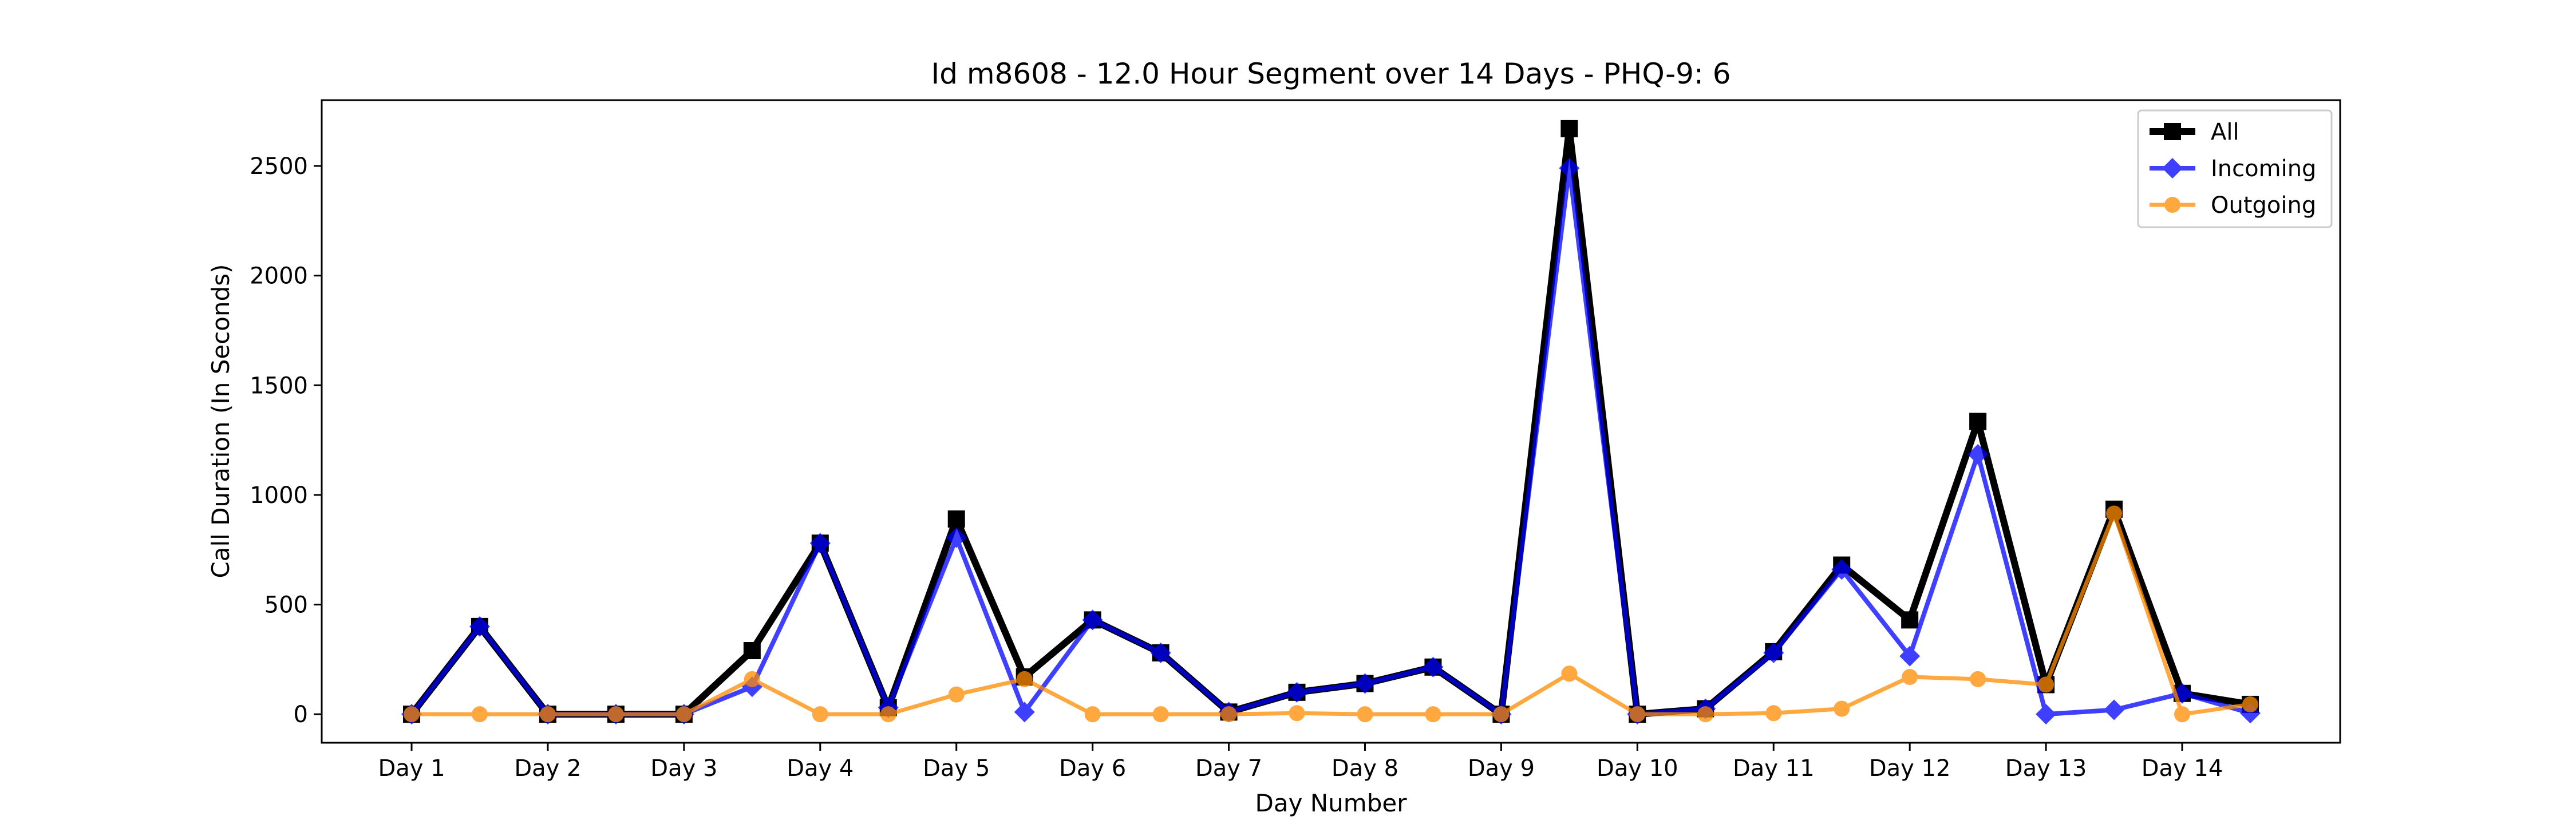  What do you see at coordinates (301, 715) in the screenshot?
I see `y-tick-label: 0` at bounding box center [301, 715].